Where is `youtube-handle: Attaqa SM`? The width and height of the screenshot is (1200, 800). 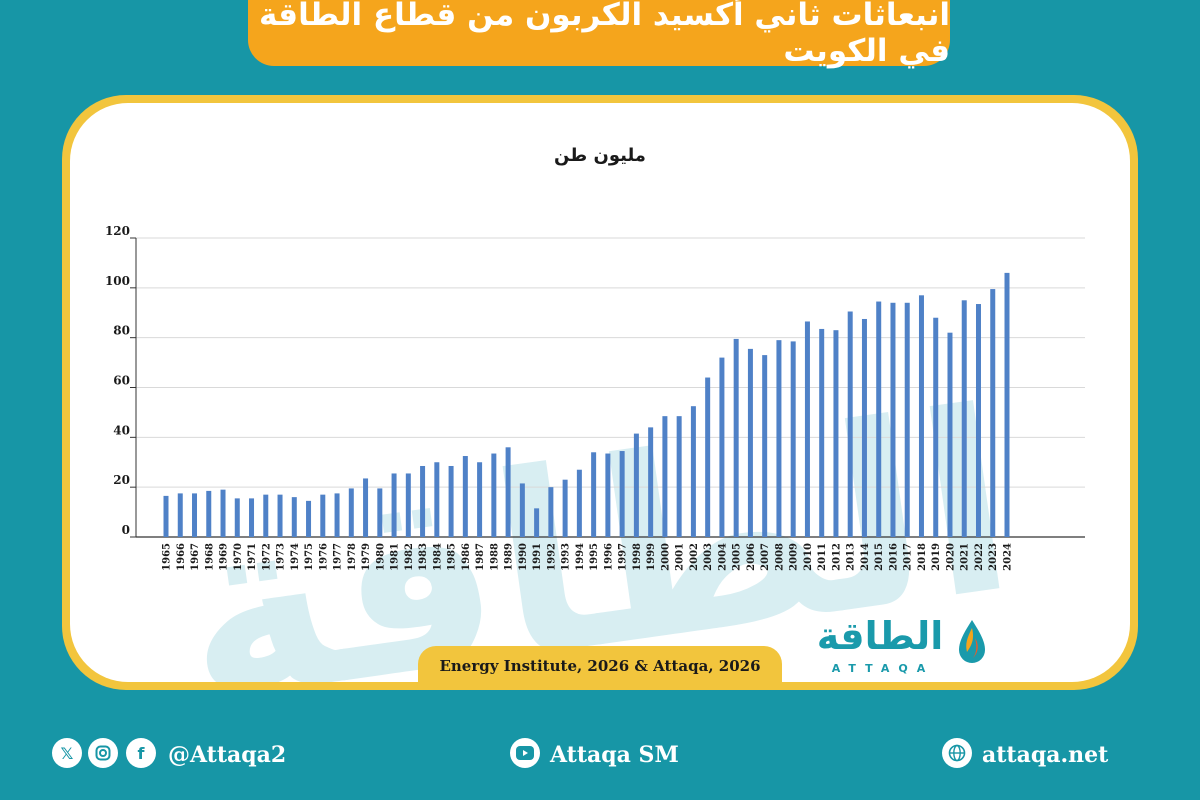
youtube-handle: Attaqa SM is located at coordinates (614, 755).